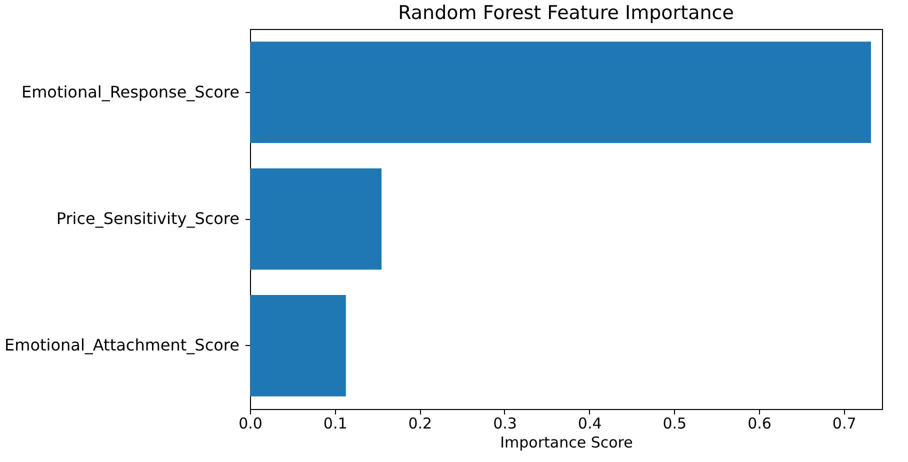 The image size is (908, 462). I want to click on x-axis-title: Importance Score, so click(566, 443).